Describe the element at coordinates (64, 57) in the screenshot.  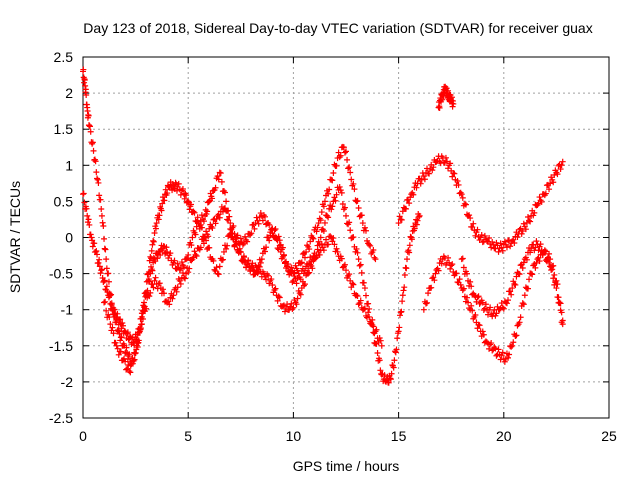
I see `y-tick-label: 2.5` at that location.